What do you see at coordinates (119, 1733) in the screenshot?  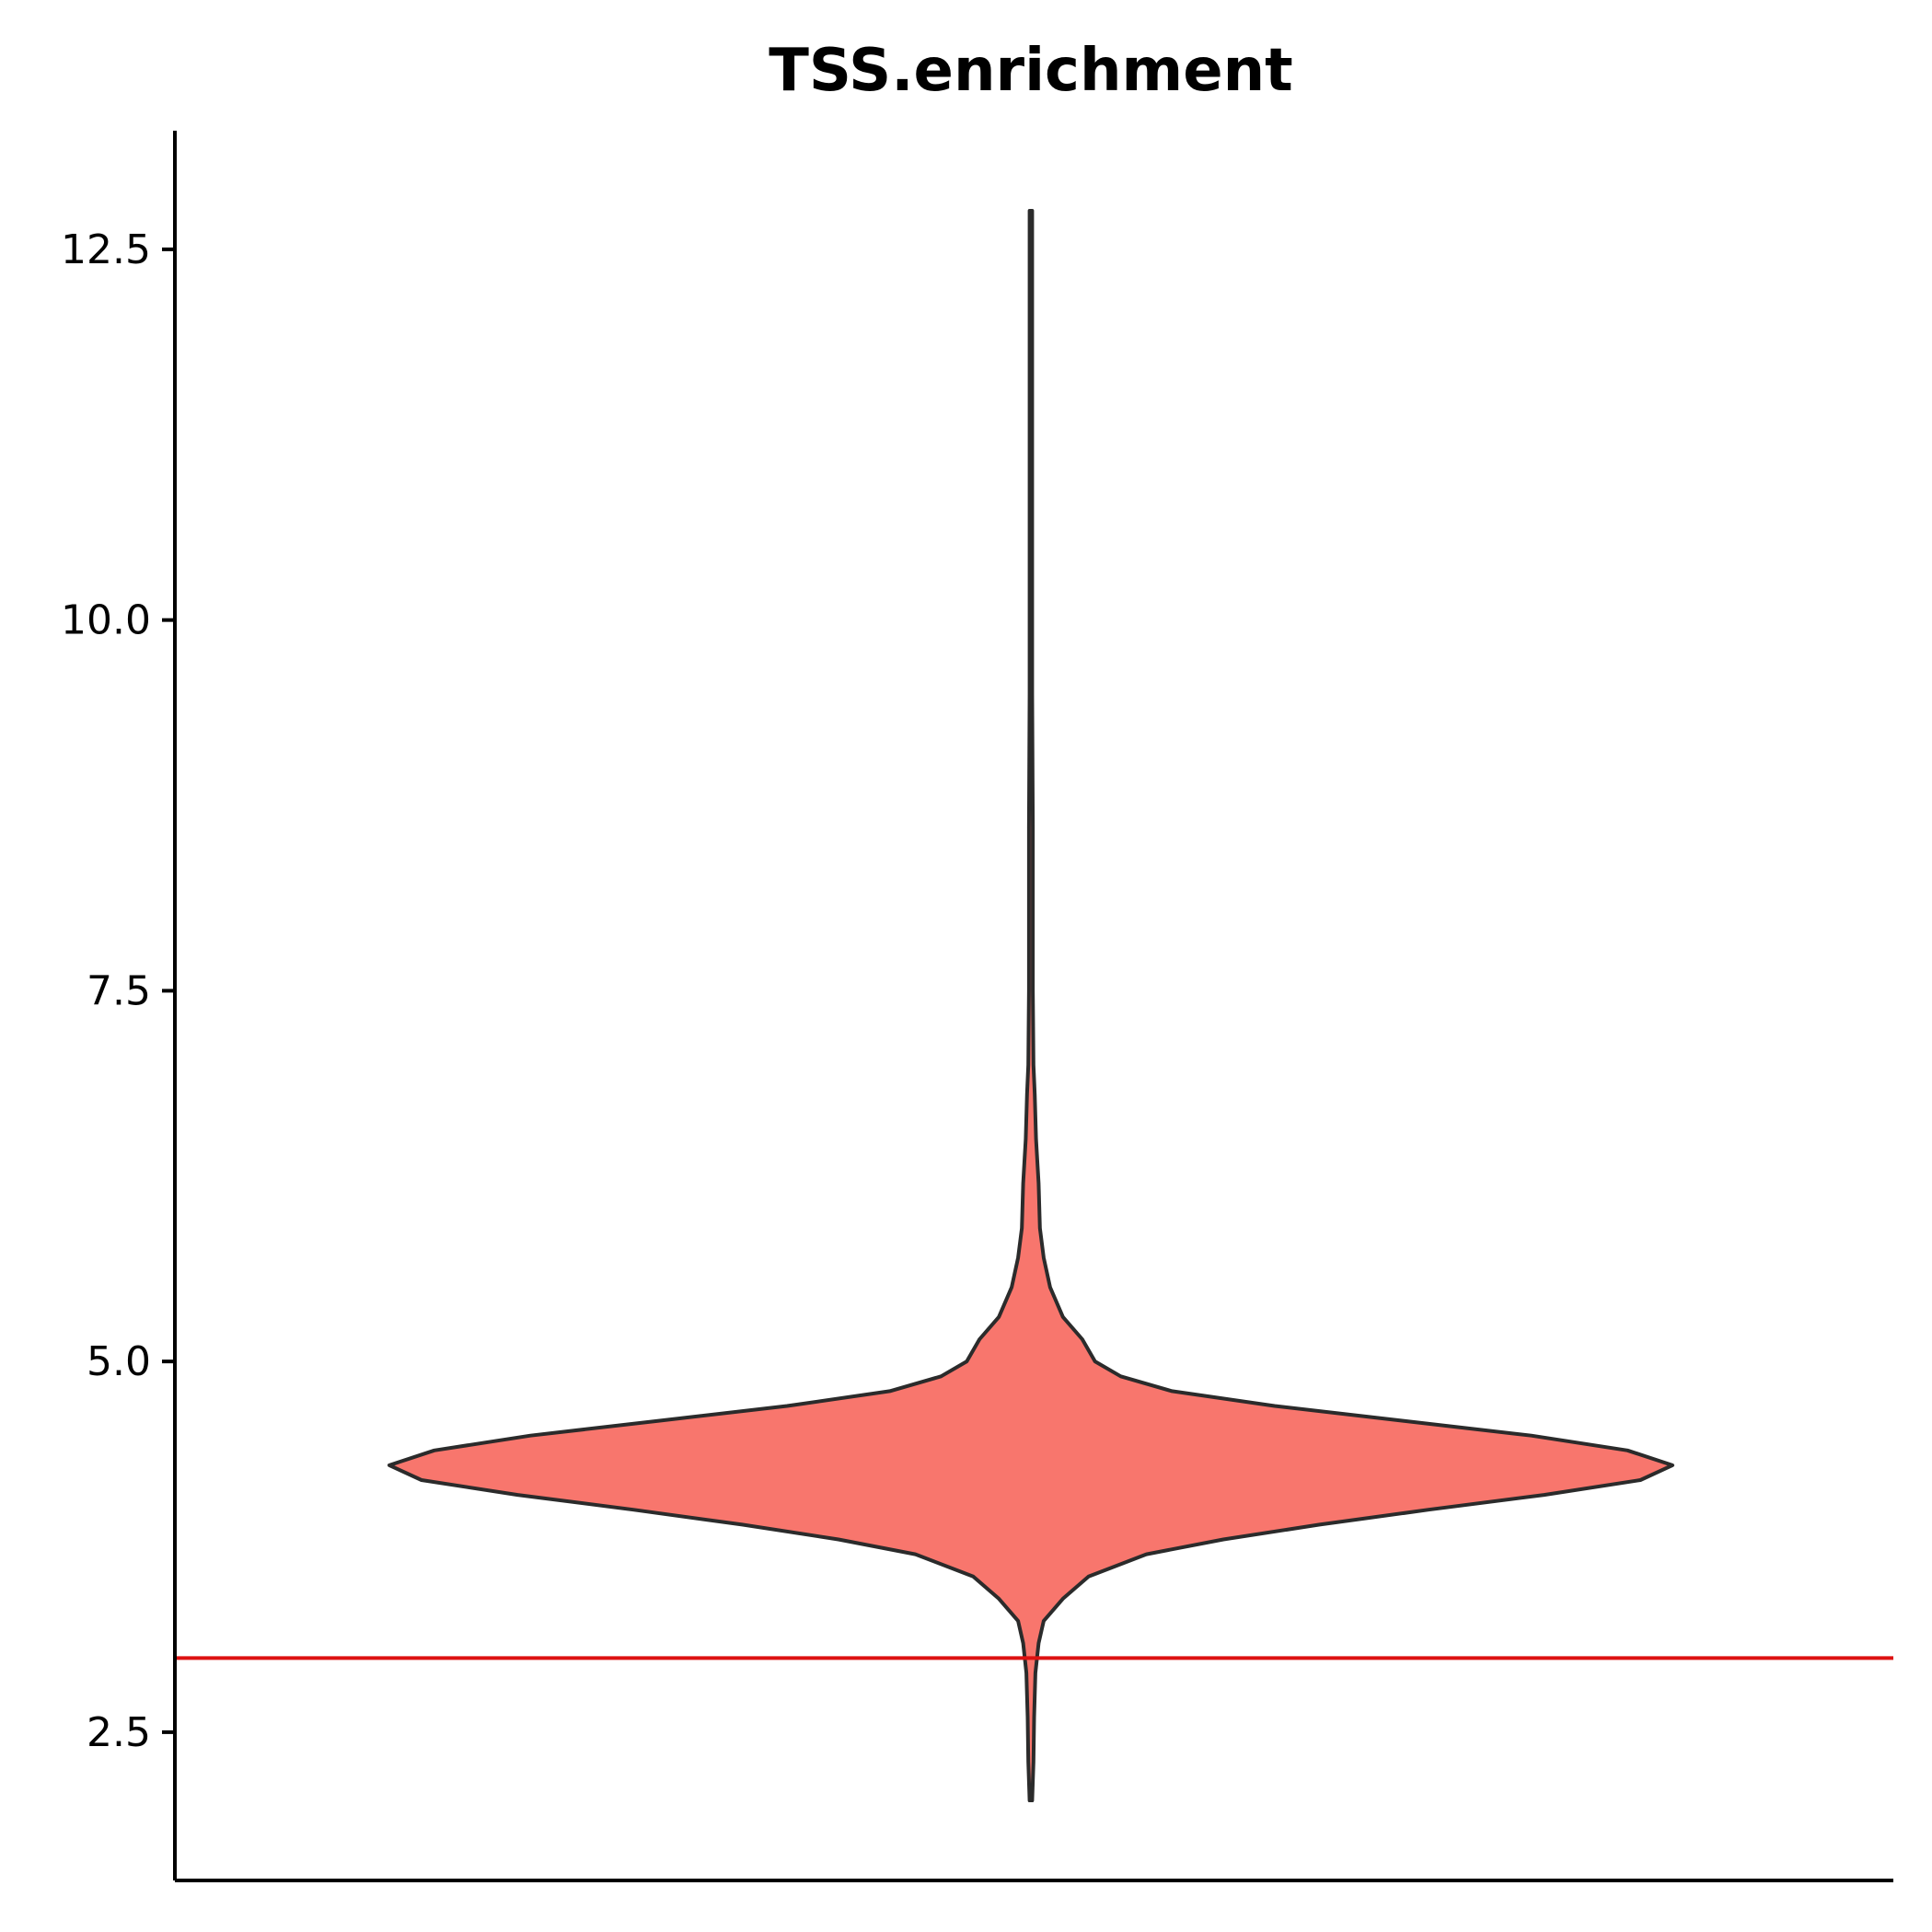 I see `y-tick-label: 2.5` at bounding box center [119, 1733].